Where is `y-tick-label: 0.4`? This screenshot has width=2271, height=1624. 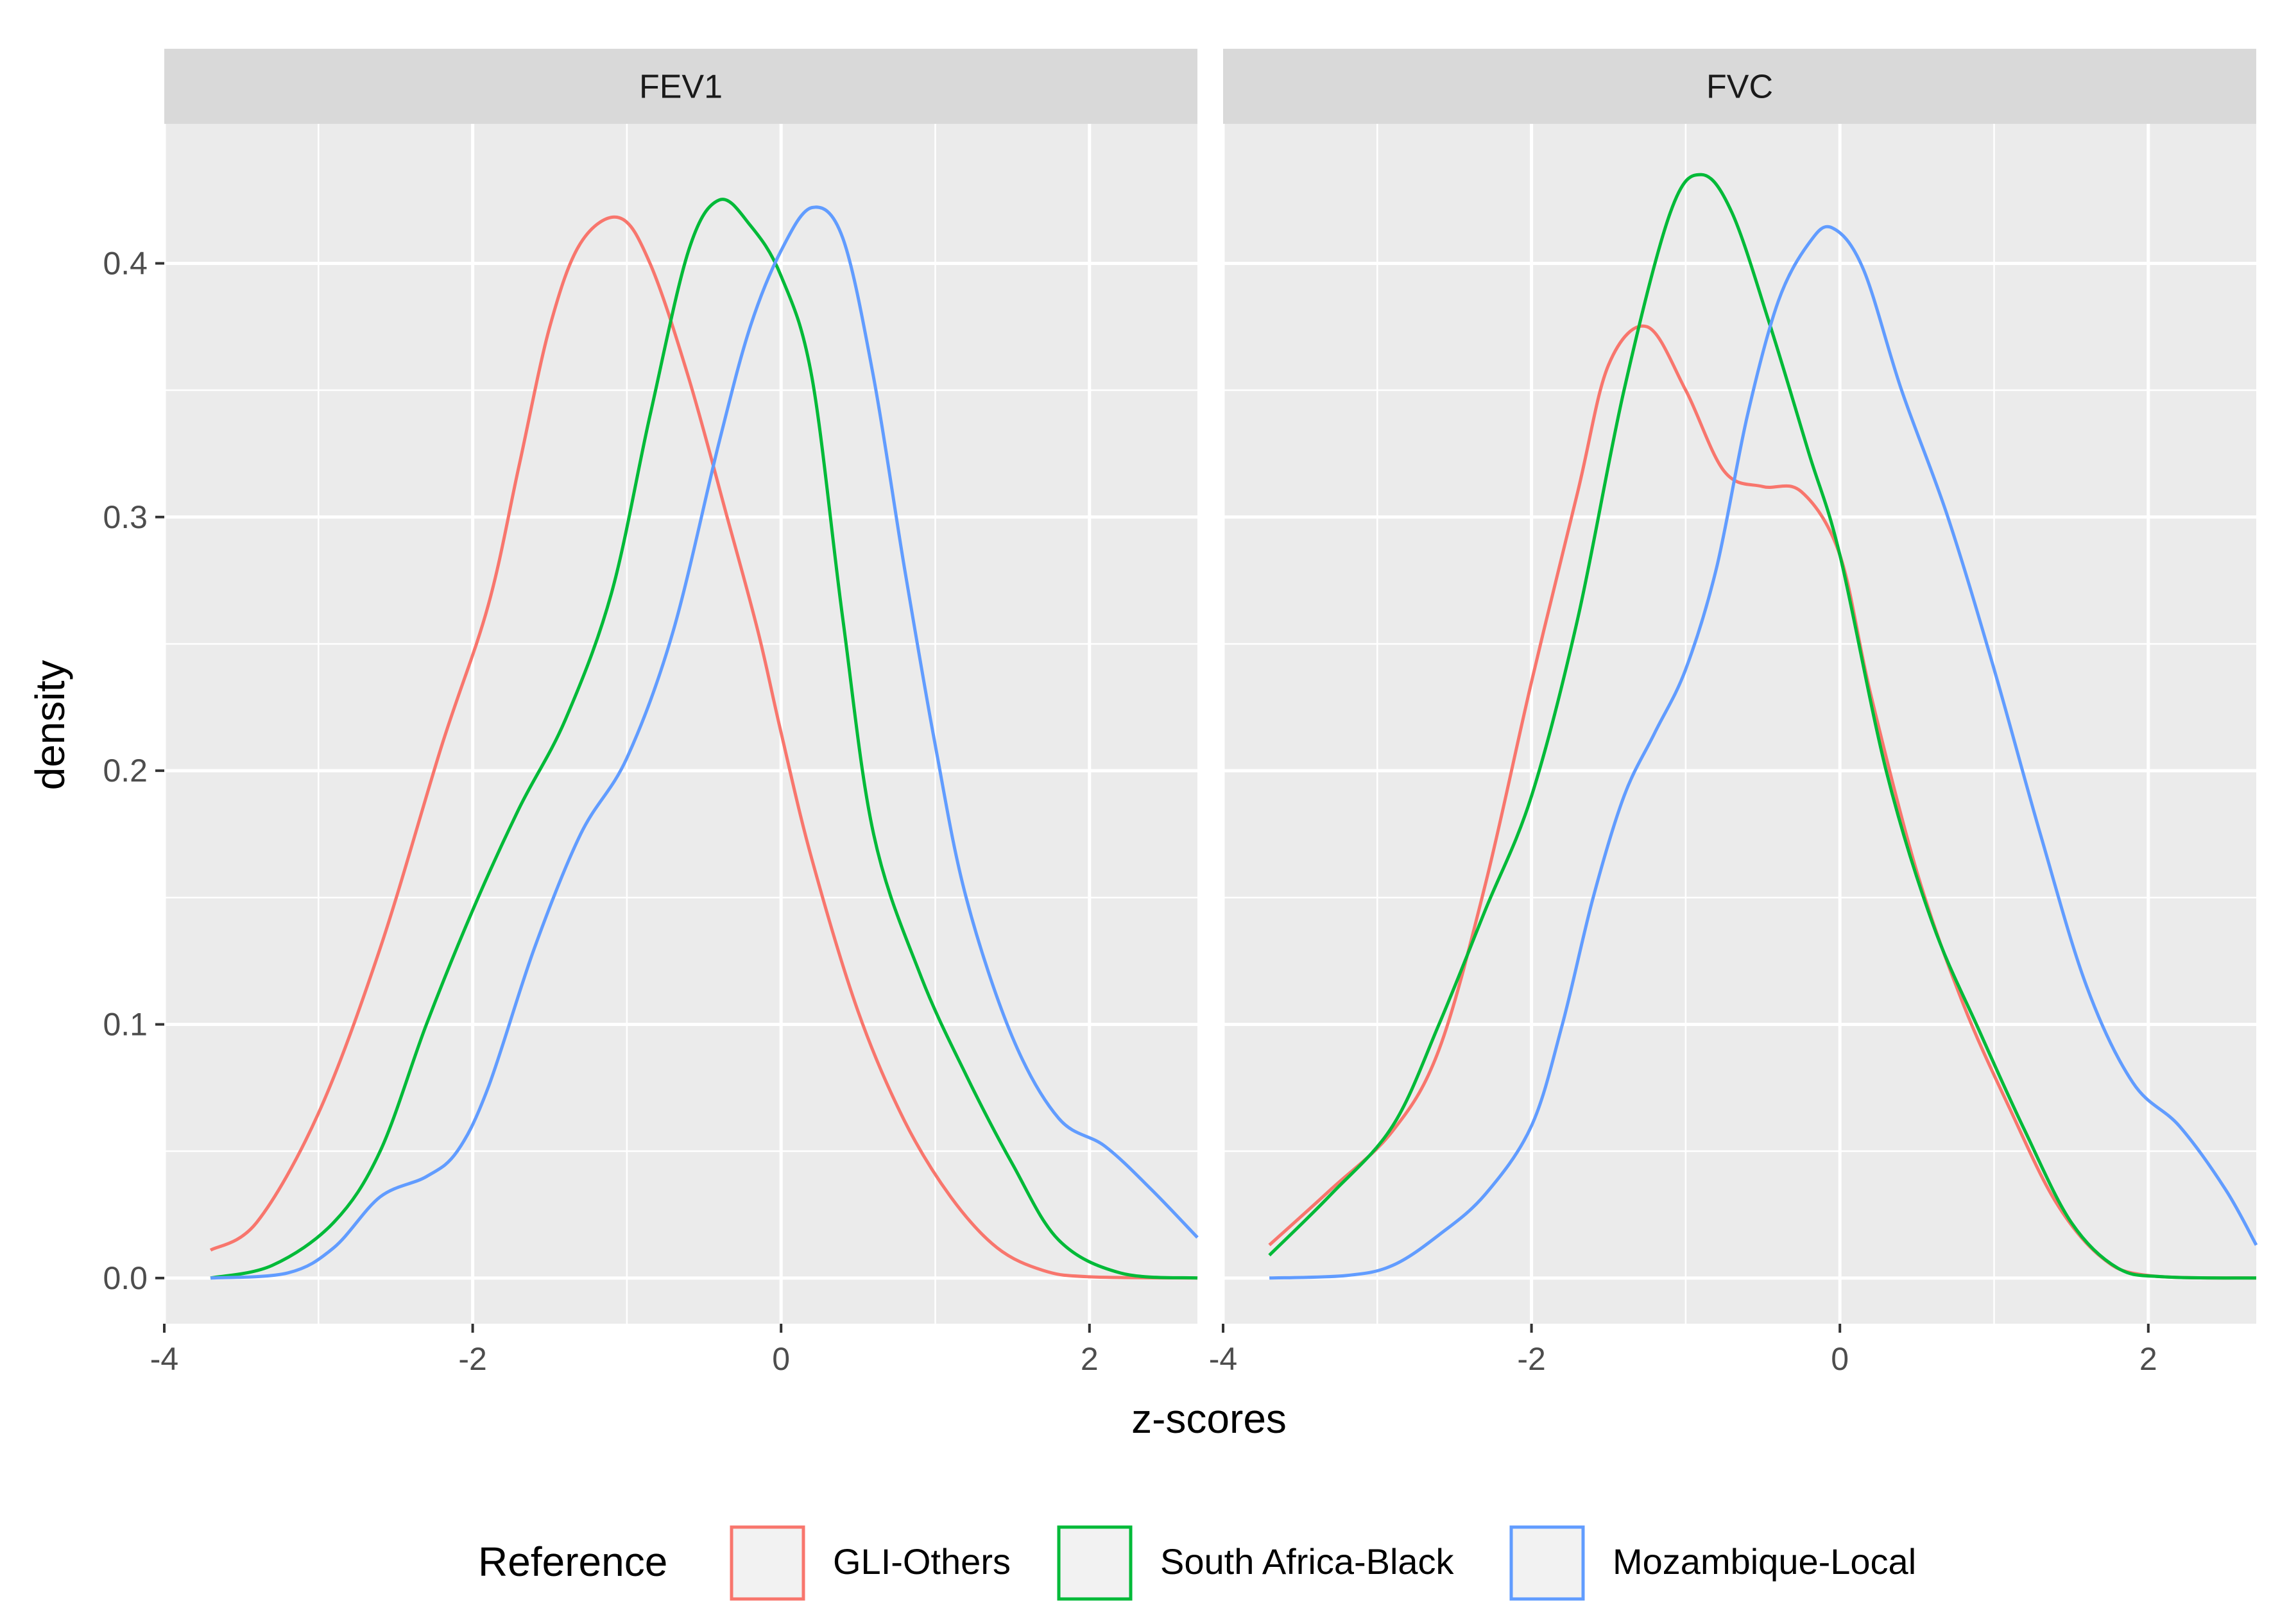 y-tick-label: 0.4 is located at coordinates (125, 263).